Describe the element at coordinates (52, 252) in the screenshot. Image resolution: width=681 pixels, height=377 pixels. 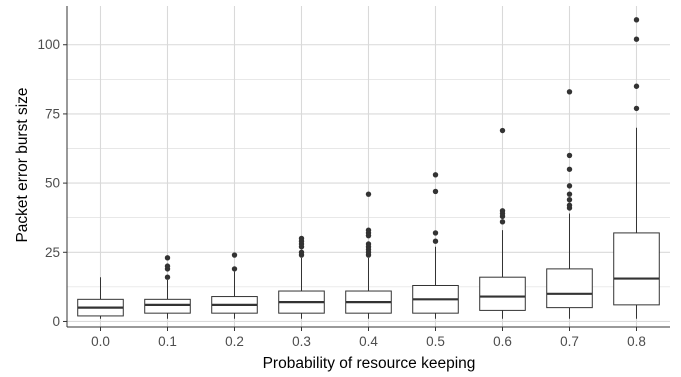
I see `y-tick-label: 25` at that location.